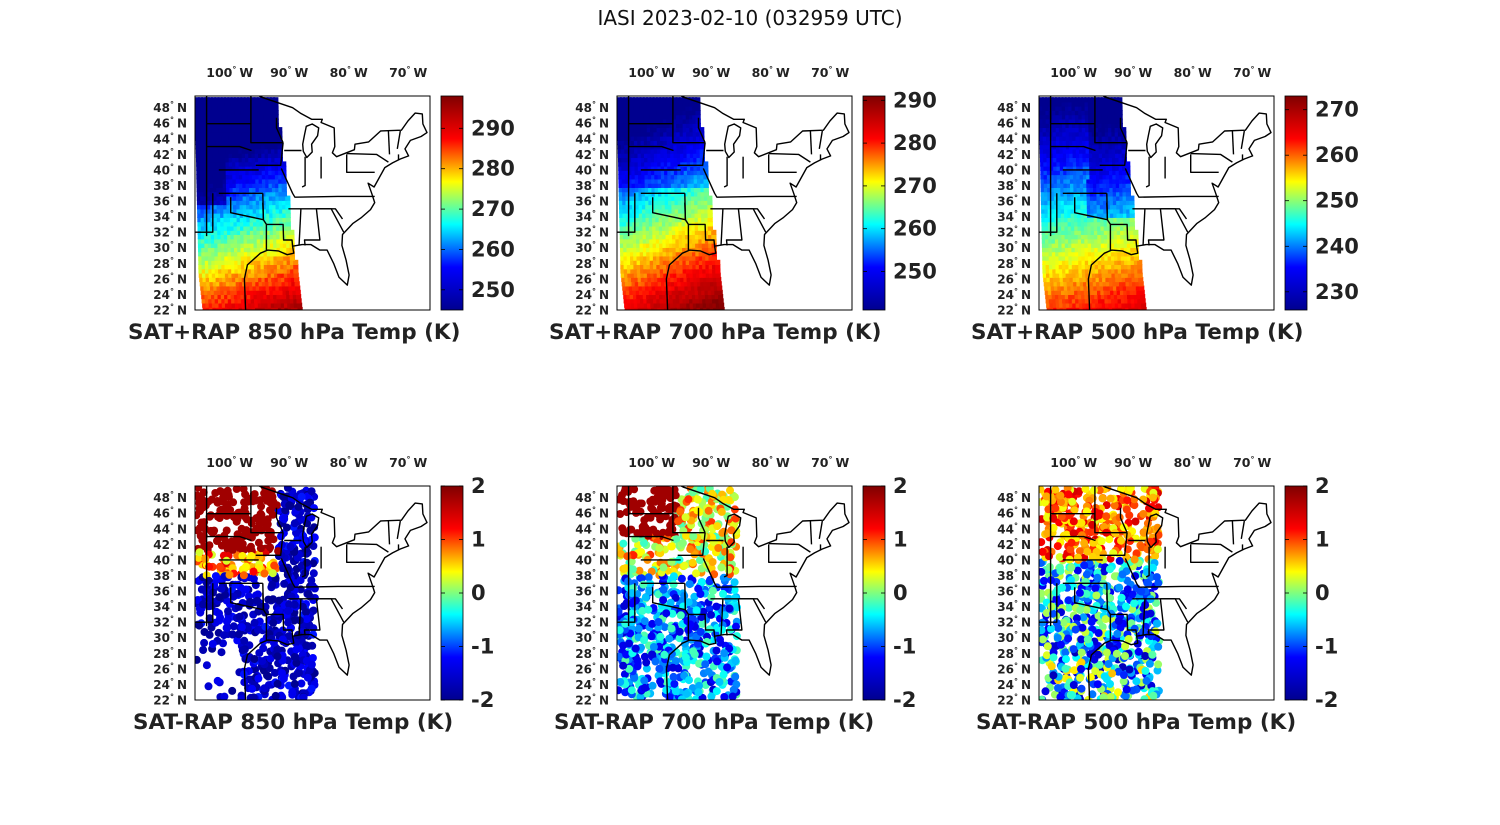 This screenshot has height=825, width=1500. What do you see at coordinates (452, 203) in the screenshot?
I see `colorbar` at bounding box center [452, 203].